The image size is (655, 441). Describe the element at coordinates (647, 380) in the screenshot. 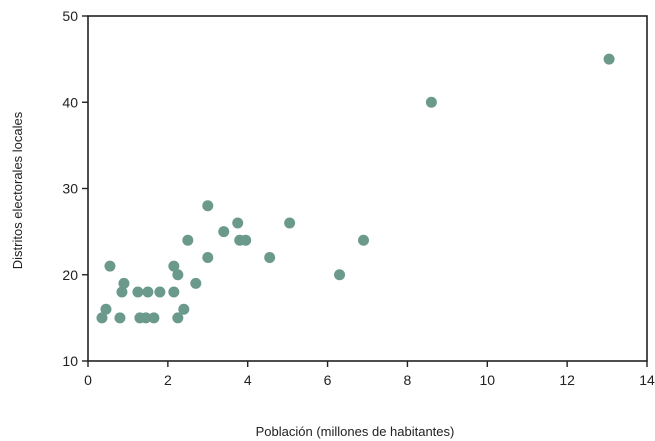

I see `x-tick-label: 14` at that location.